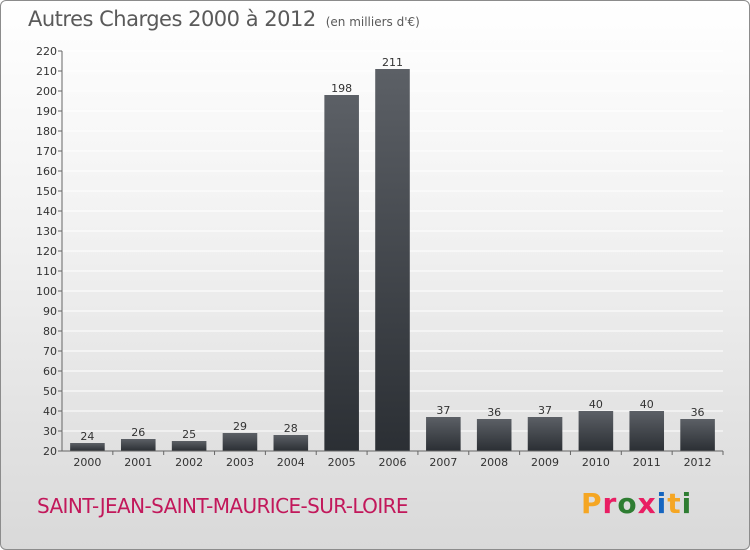 This screenshot has height=550, width=750. Describe the element at coordinates (372, 22) in the screenshot. I see `chart-subtitle: (en milliers d'€)` at that location.